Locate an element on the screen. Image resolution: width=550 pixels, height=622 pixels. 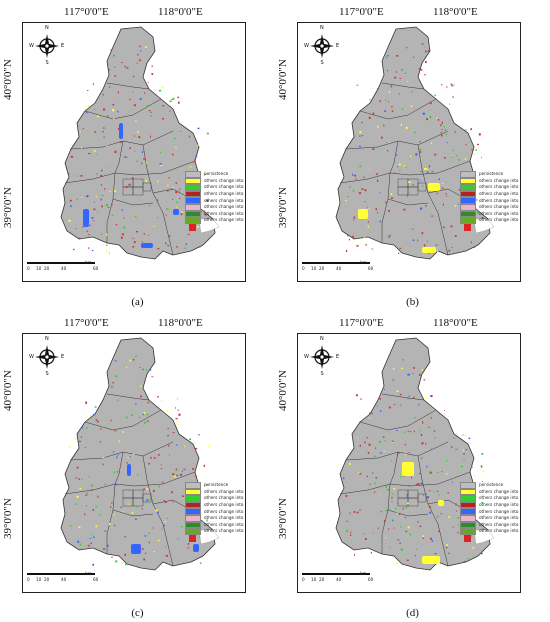
legend-label: others change into forest is located at coordinates (224, 524).